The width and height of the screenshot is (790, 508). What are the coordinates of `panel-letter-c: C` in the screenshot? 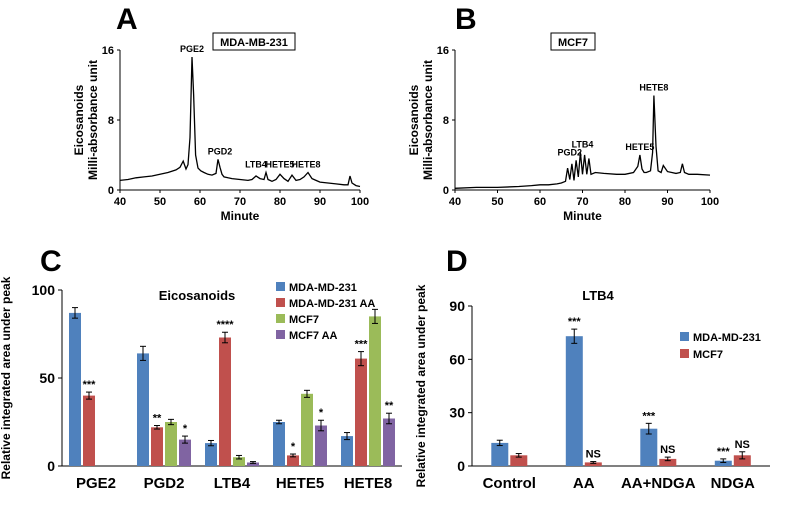 It's located at (51, 261).